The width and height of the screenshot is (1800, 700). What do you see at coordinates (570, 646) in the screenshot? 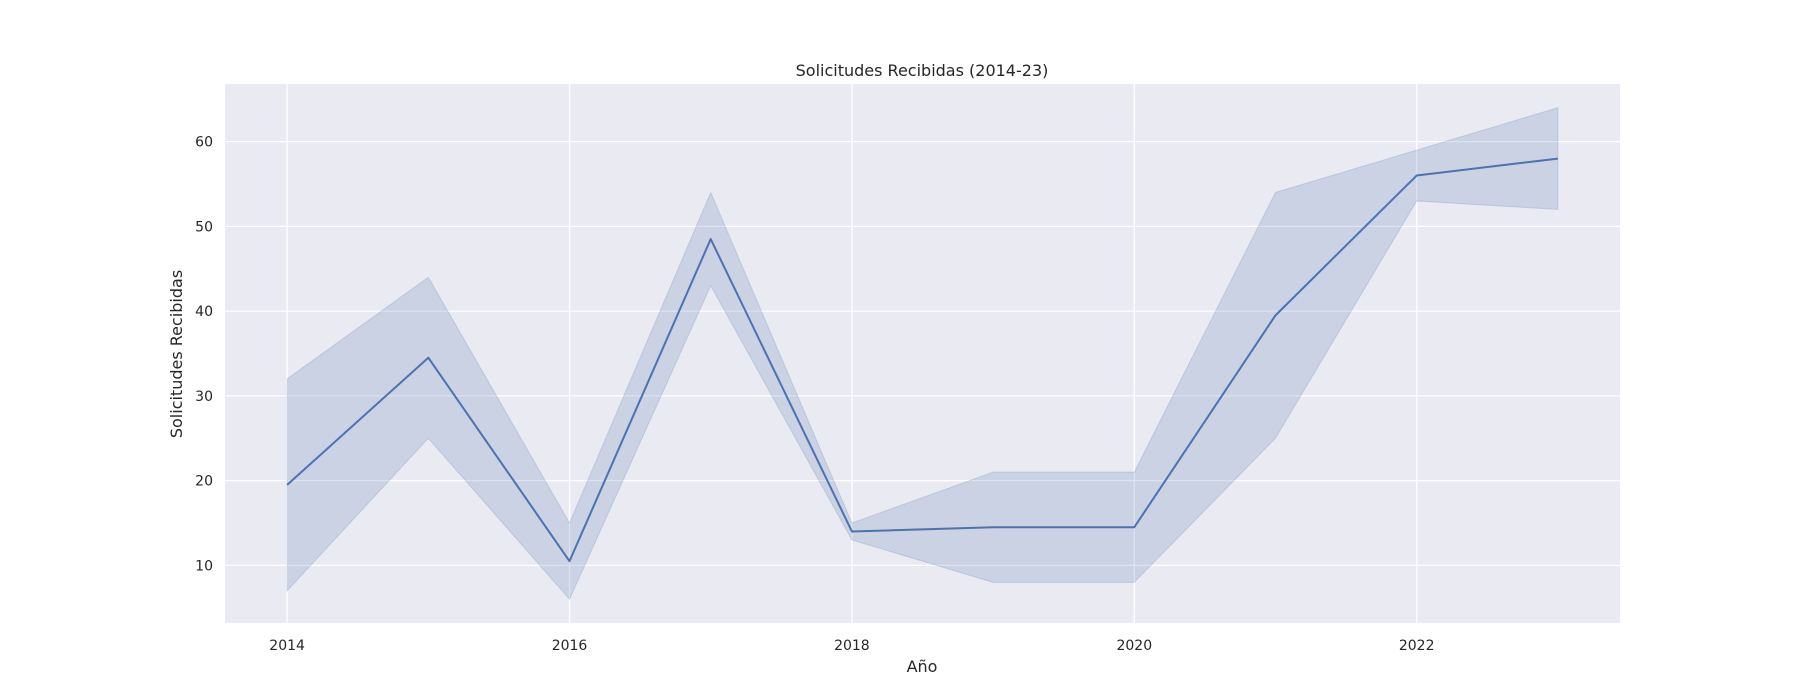
I see `x-tick-label: 2016` at bounding box center [570, 646].